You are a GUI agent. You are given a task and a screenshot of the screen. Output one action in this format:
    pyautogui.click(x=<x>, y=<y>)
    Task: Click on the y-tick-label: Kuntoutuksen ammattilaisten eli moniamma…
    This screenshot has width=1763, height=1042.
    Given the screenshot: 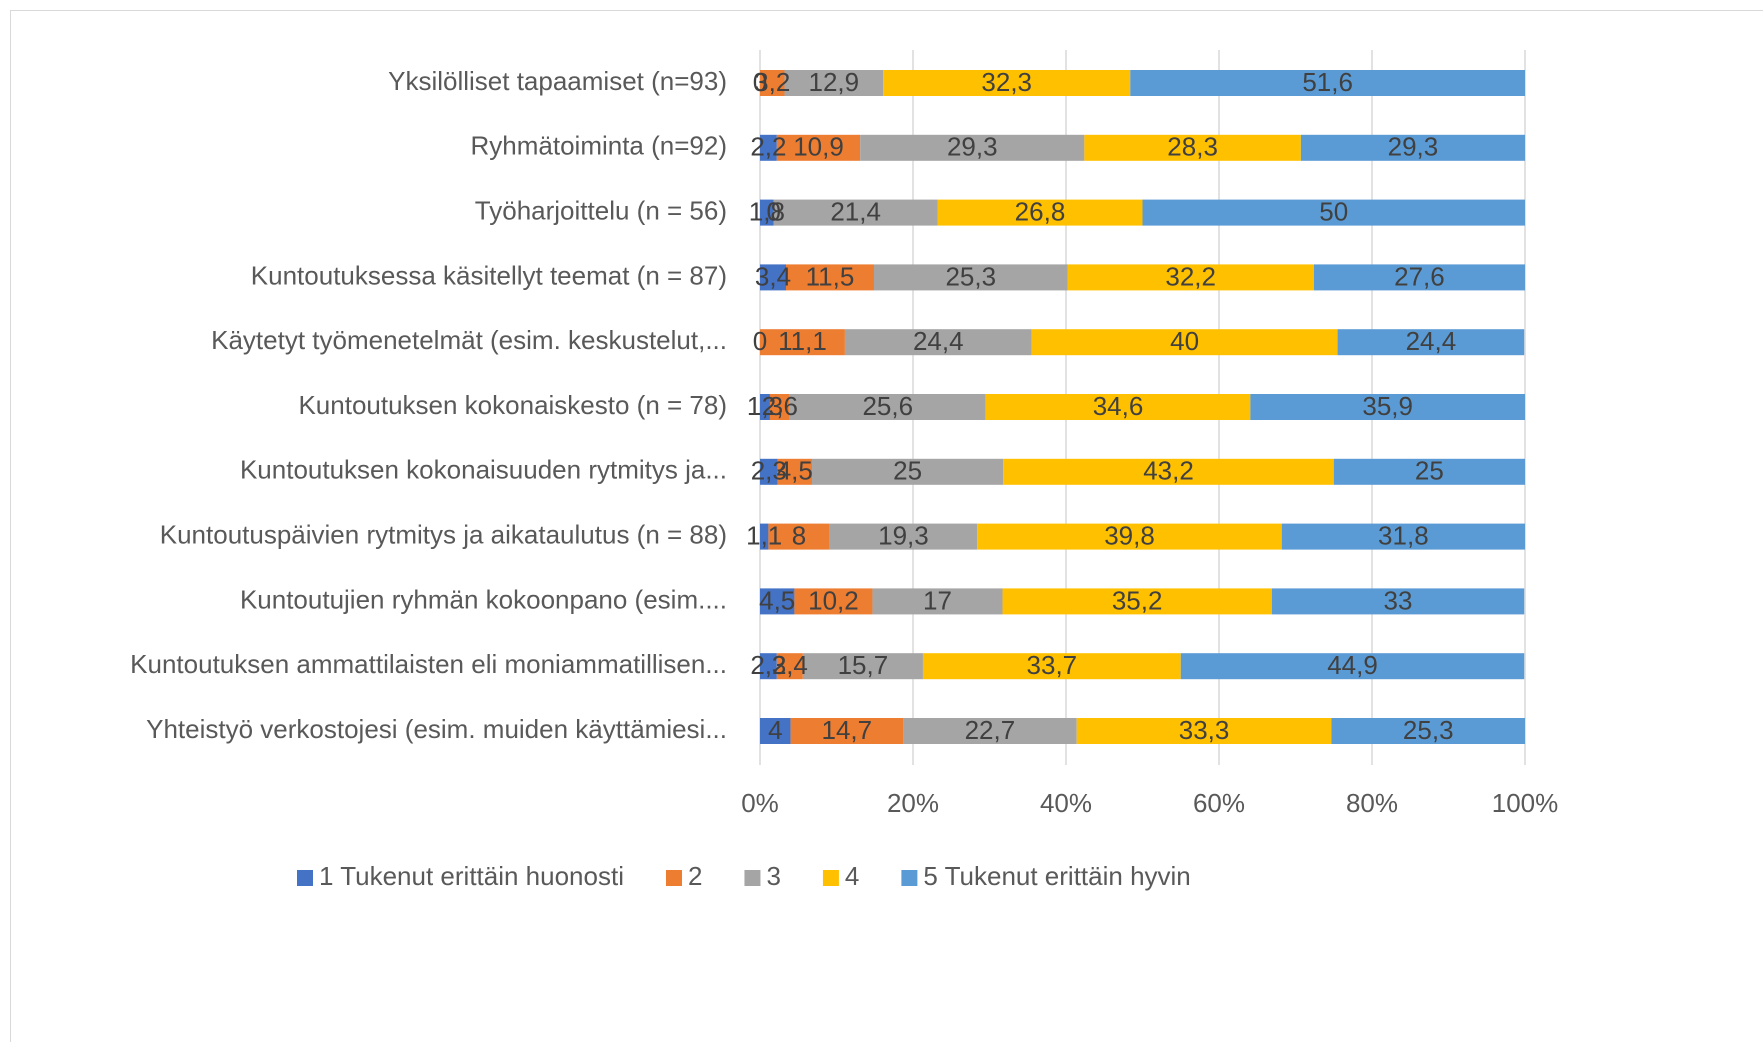 What is the action you would take?
    pyautogui.click(x=428, y=664)
    